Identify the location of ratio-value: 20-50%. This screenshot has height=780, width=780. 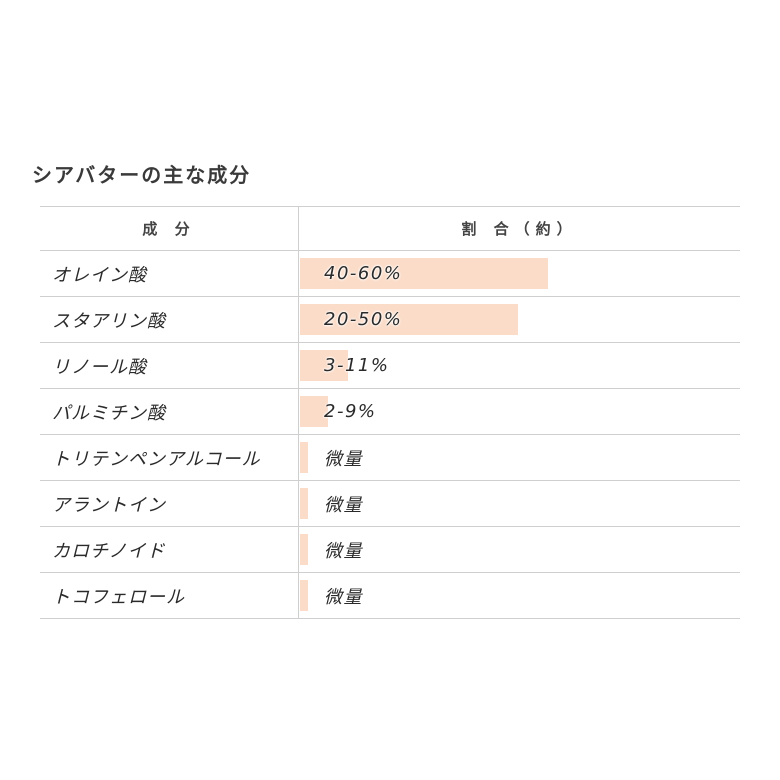
(363, 319).